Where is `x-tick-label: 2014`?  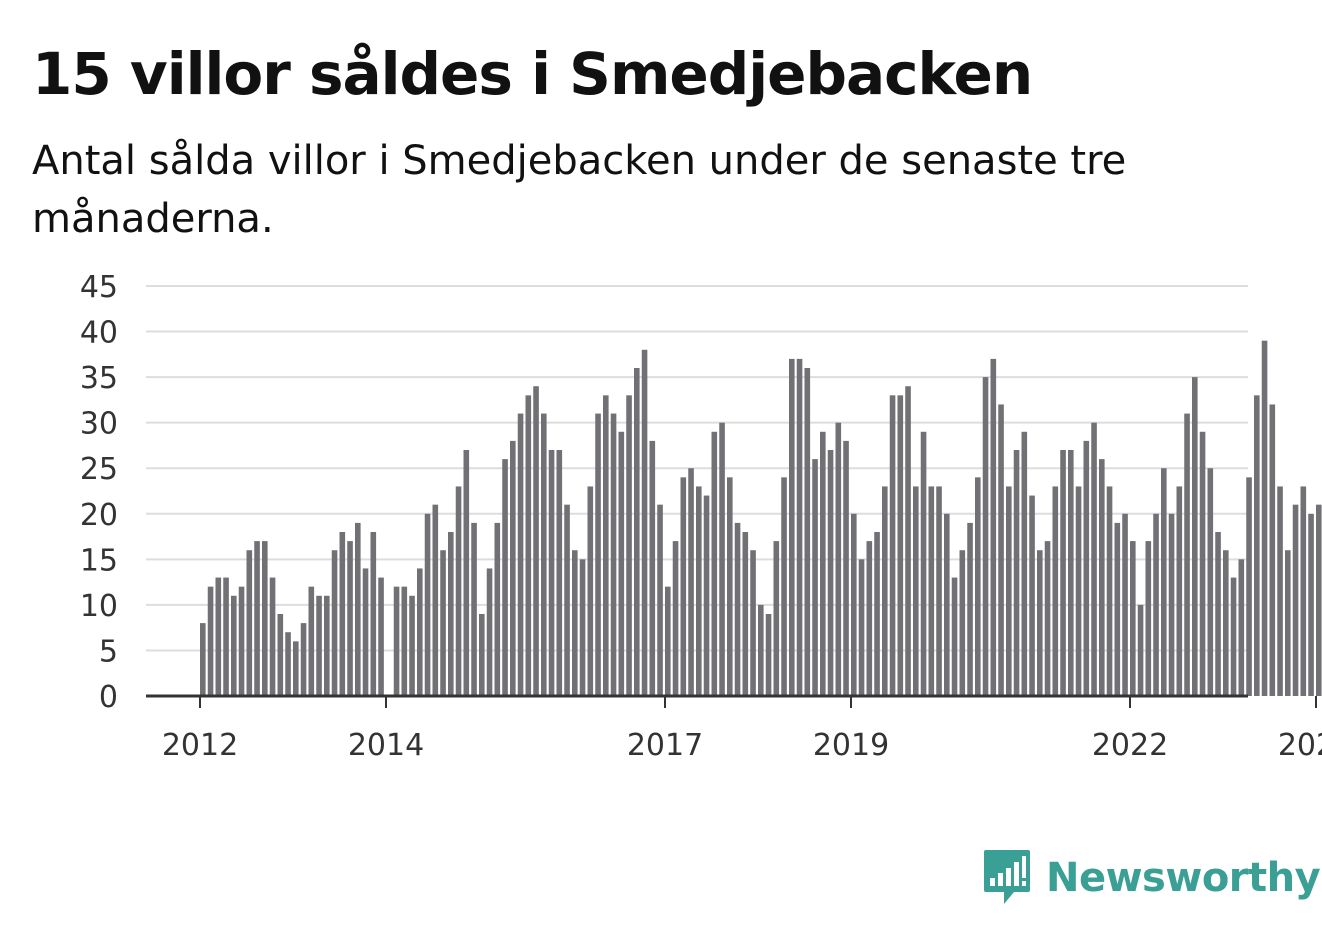
x-tick-label: 2014 is located at coordinates (386, 745).